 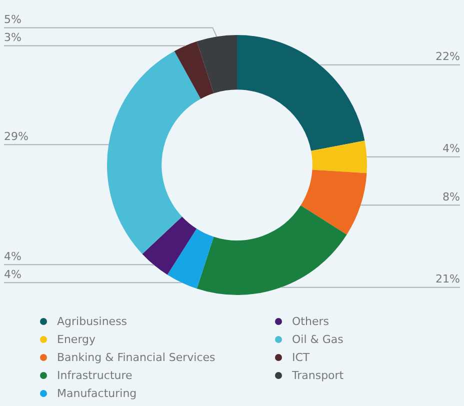 What do you see at coordinates (97, 393) in the screenshot?
I see `legend-label: Manufacturing` at bounding box center [97, 393].